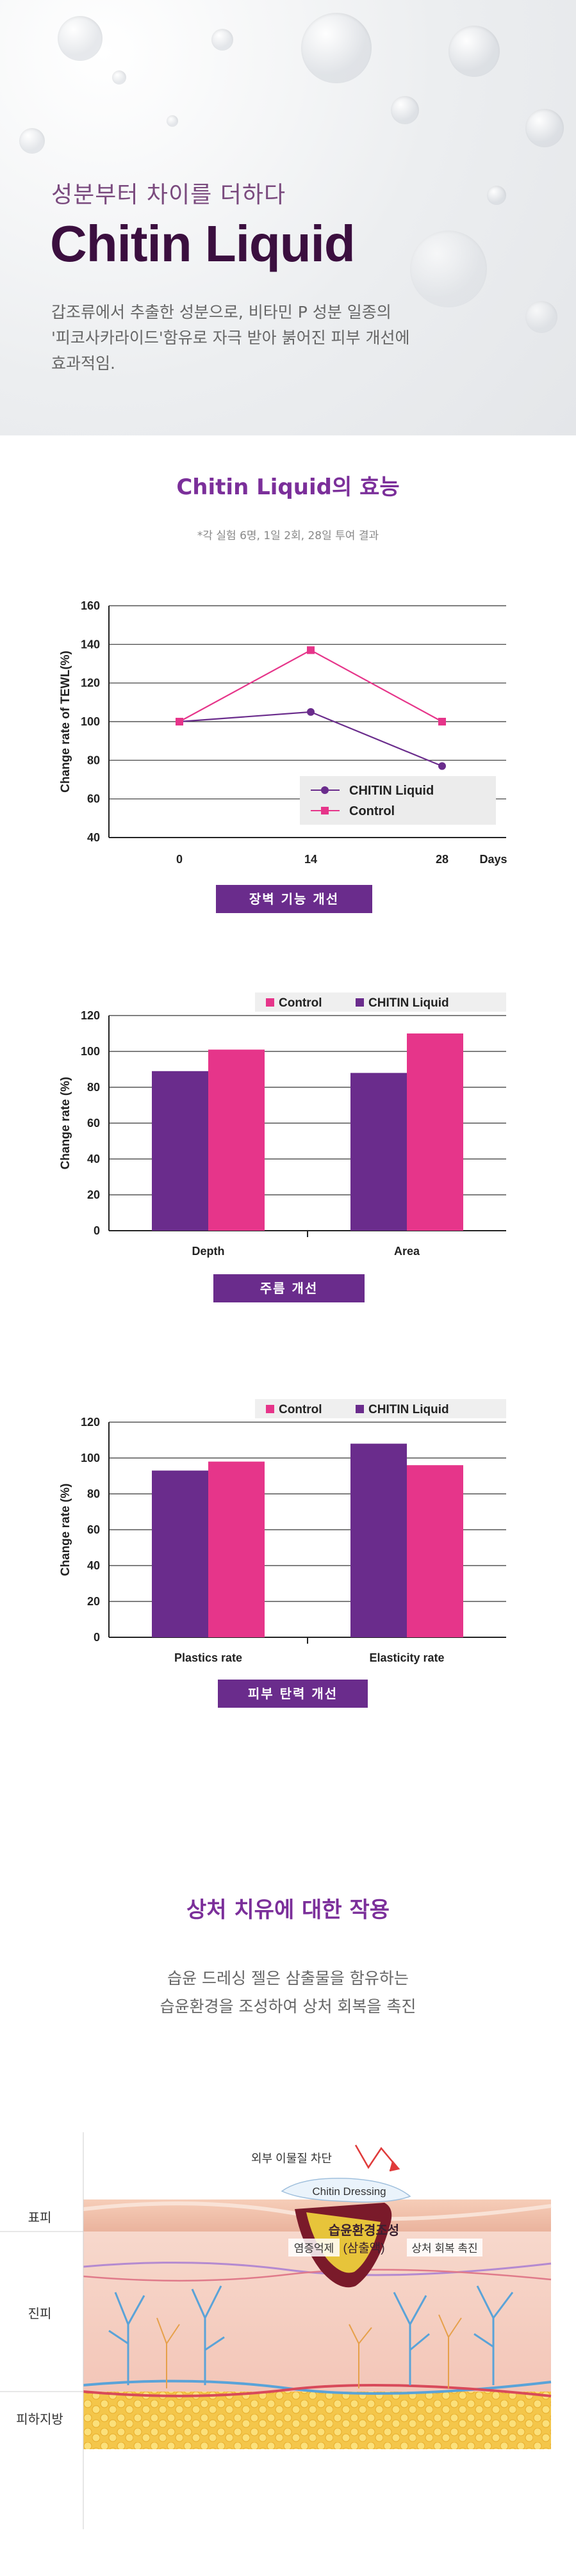  What do you see at coordinates (288, 1910) in the screenshot?
I see `healing-title: 상처 치유에 대한 작용` at bounding box center [288, 1910].